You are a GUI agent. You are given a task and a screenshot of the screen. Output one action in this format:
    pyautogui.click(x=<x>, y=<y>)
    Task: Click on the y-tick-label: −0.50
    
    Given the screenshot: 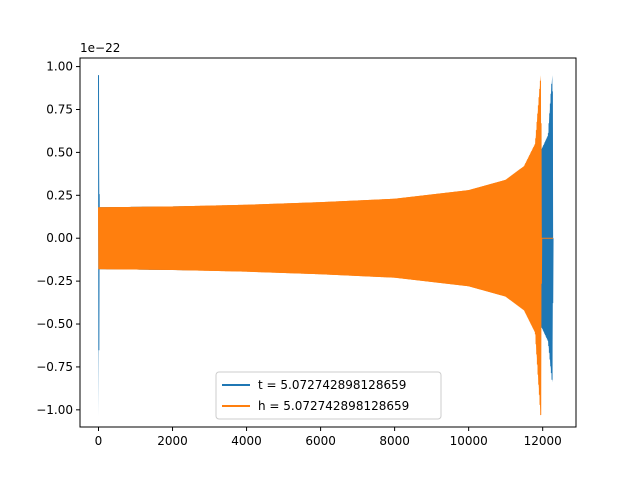 What is the action you would take?
    pyautogui.click(x=54, y=324)
    